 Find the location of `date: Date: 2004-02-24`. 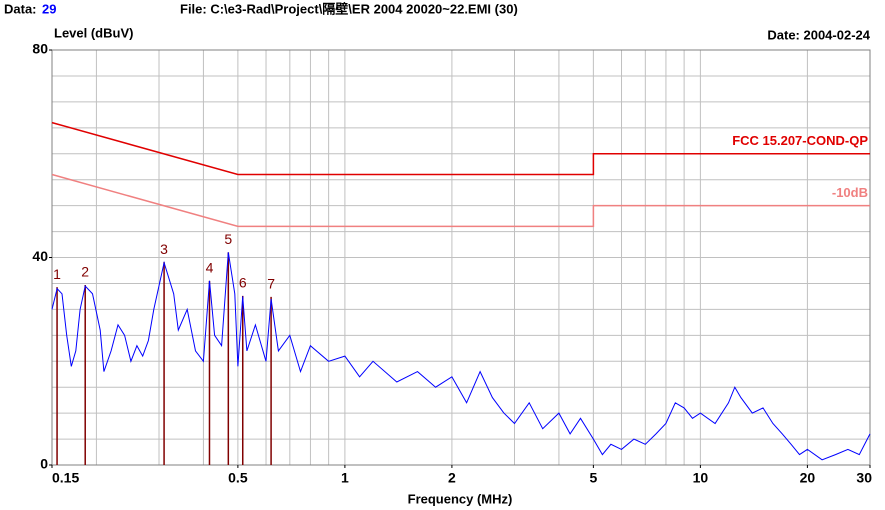

date: Date: 2004-02-24 is located at coordinates (818, 34).